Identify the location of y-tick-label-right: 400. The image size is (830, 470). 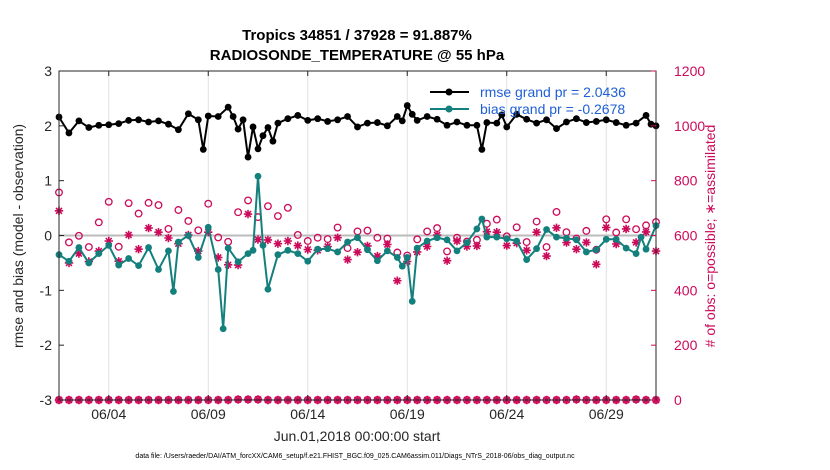
(686, 290).